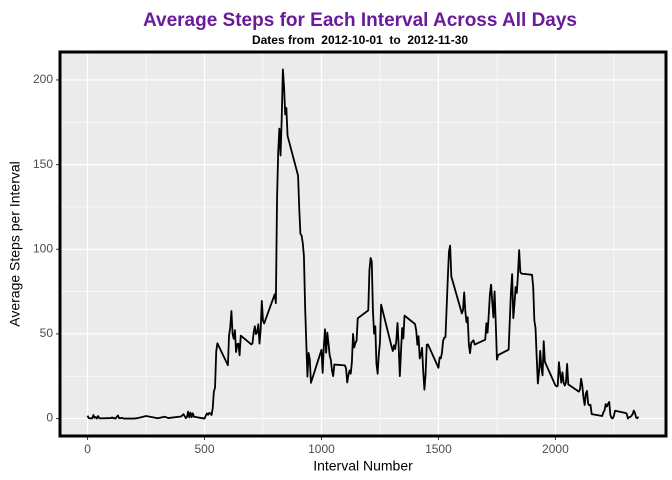  I want to click on y-axis-label: Average Steps per Interval, so click(15, 244).